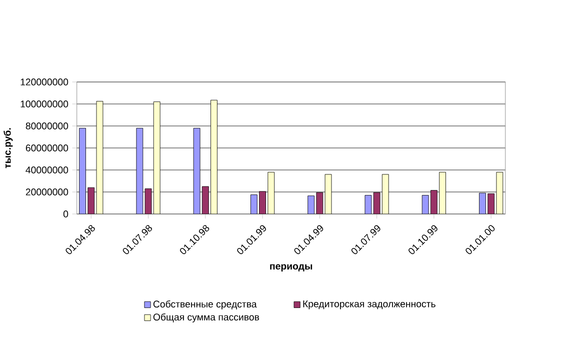  What do you see at coordinates (47, 192) in the screenshot?
I see `y-tick-label: 20000000` at bounding box center [47, 192].